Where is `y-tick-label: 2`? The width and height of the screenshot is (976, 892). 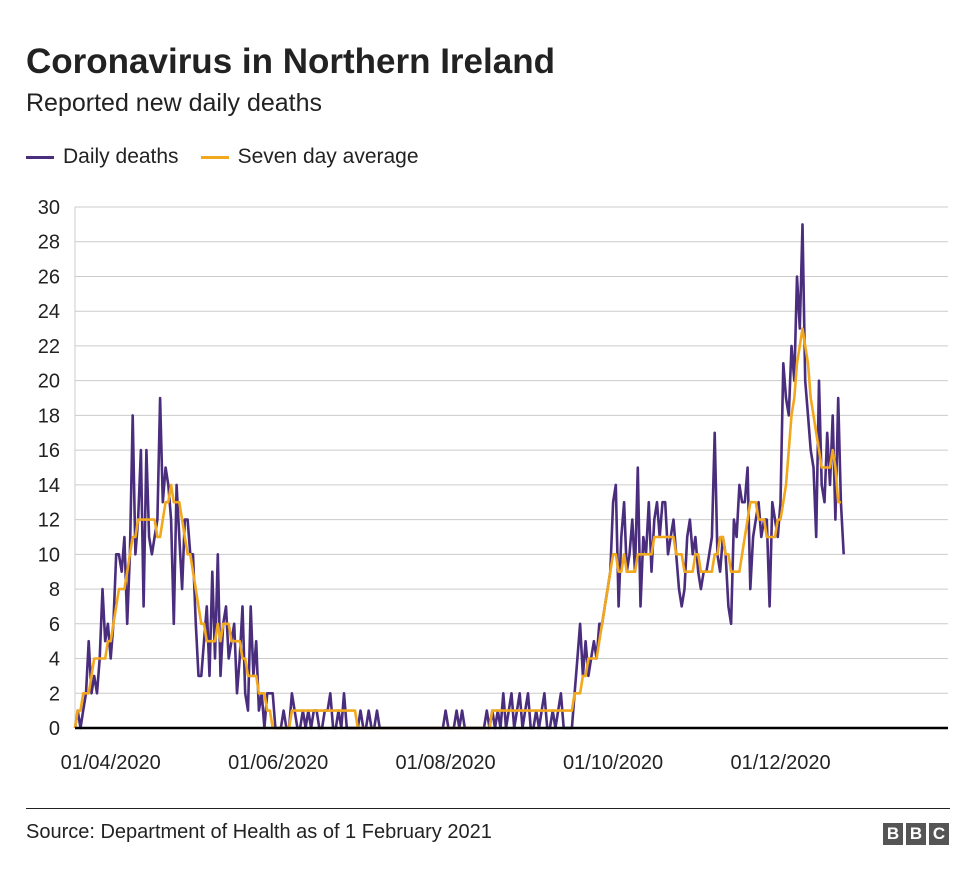
y-tick-label: 2 is located at coordinates (54, 694).